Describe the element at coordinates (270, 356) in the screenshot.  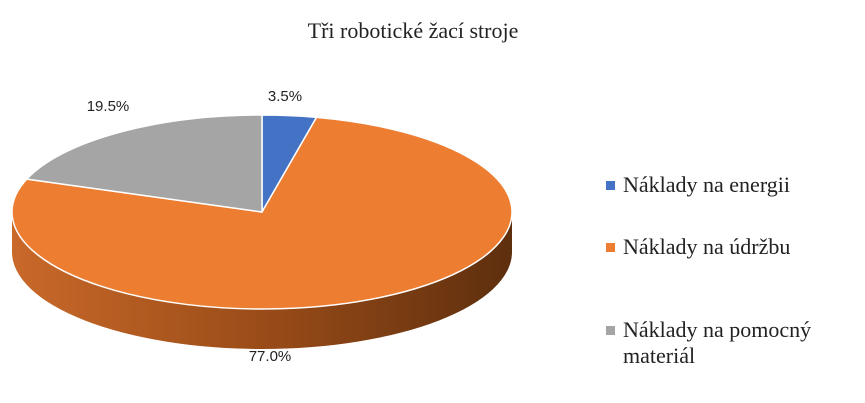
I see `data-label: 77.0%` at that location.